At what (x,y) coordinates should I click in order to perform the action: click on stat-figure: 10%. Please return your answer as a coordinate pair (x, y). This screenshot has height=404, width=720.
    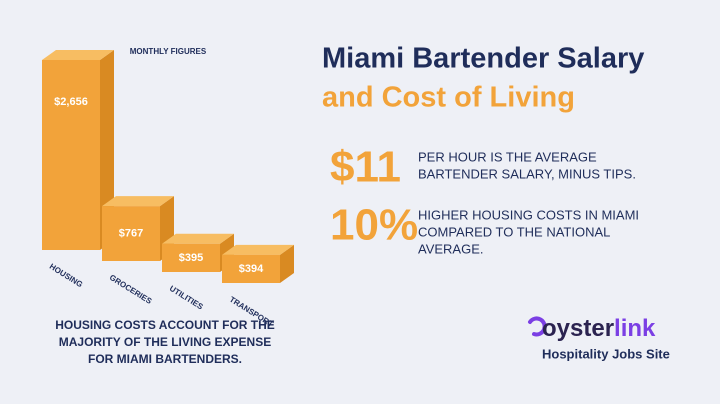
    Looking at the image, I should click on (374, 225).